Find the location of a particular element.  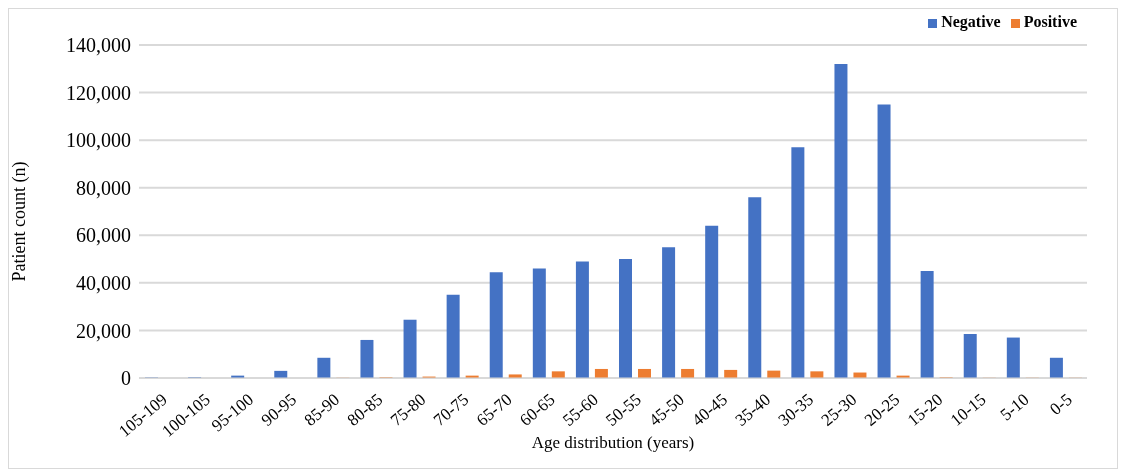

y-axis-title: Patient count (n) is located at coordinates (20, 221).